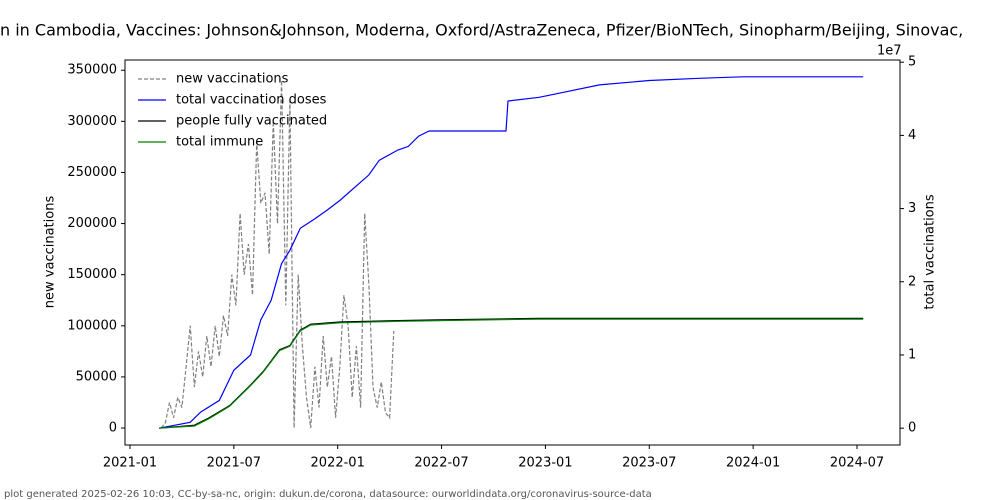 This screenshot has width=1000, height=500. I want to click on x-tick-label: 2021-01, so click(130, 463).